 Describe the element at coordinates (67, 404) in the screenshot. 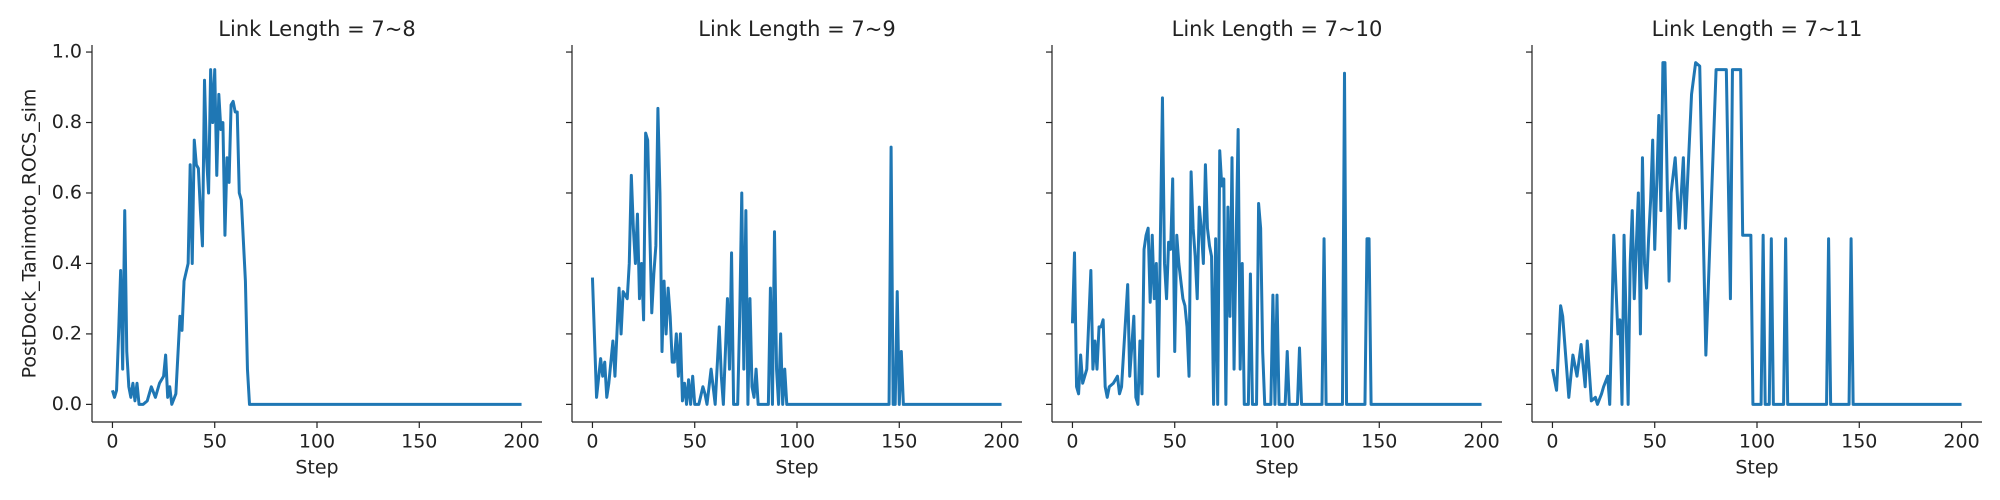

I see `y-tick-label: 0.0` at that location.